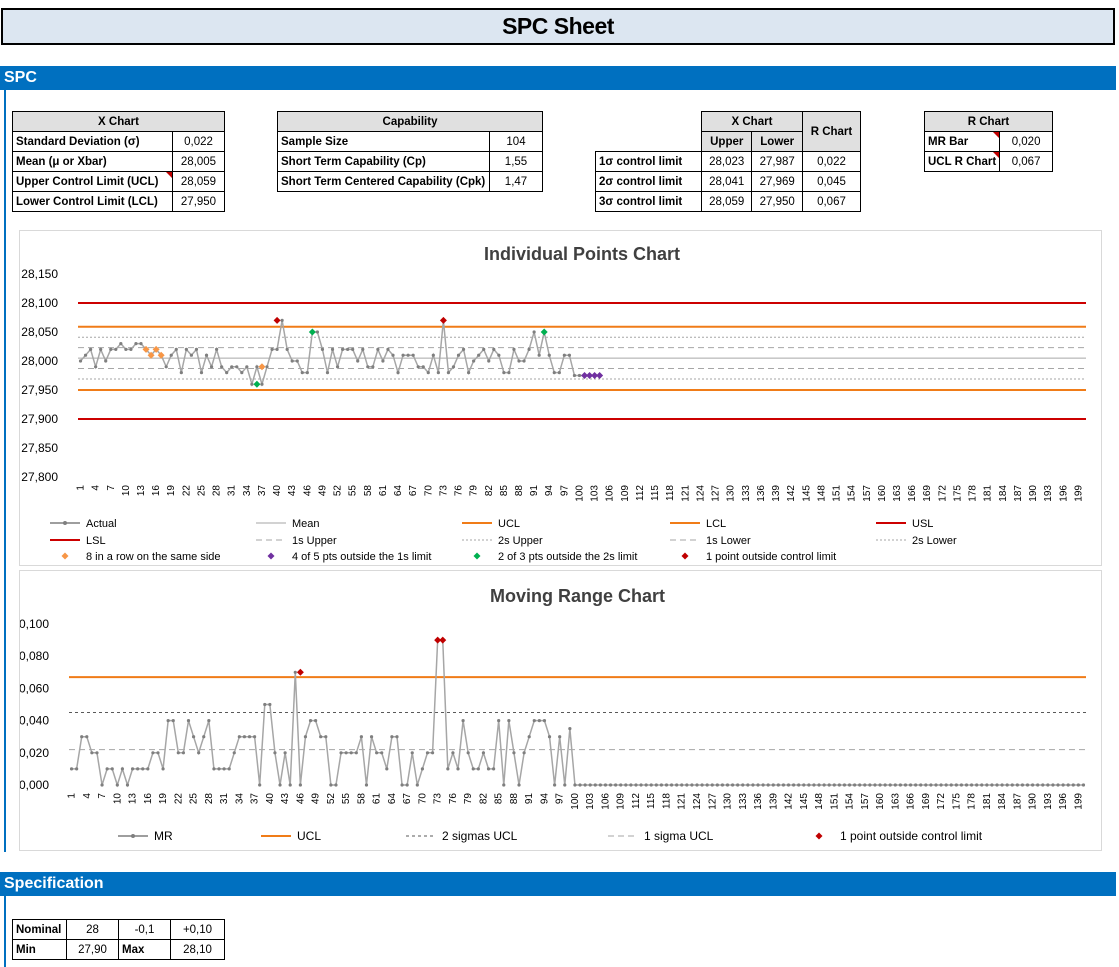 This screenshot has width=1119, height=967. Describe the element at coordinates (577, 596) in the screenshot. I see `chart-title: Moving Range Chart` at that location.